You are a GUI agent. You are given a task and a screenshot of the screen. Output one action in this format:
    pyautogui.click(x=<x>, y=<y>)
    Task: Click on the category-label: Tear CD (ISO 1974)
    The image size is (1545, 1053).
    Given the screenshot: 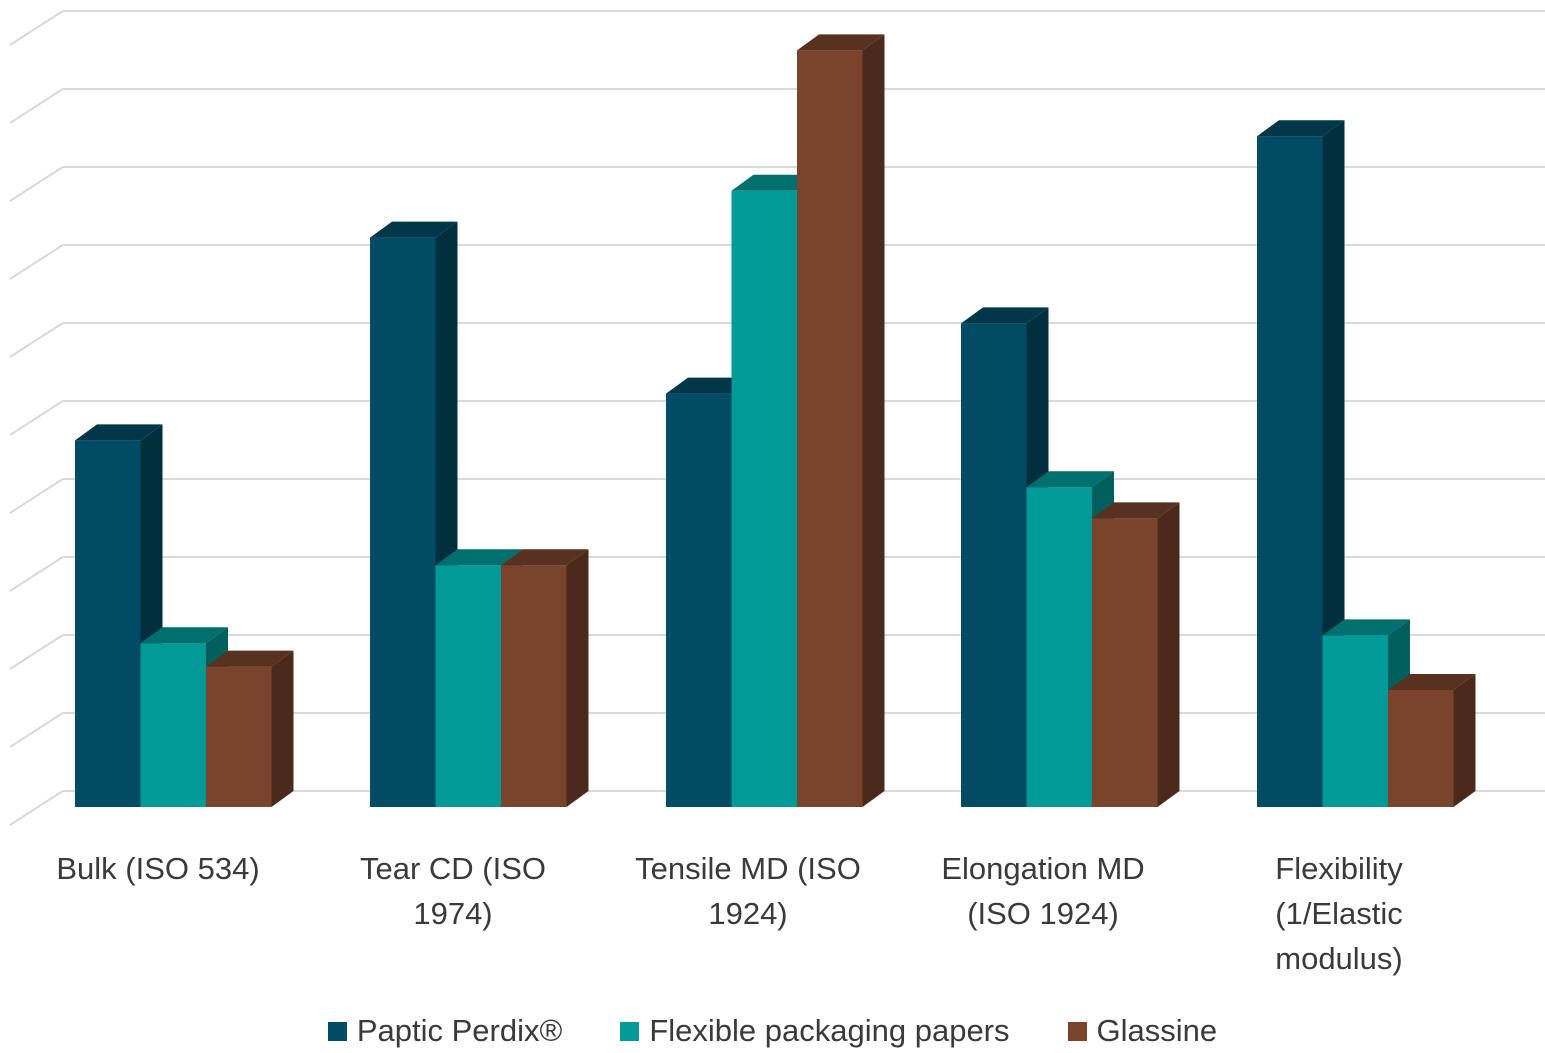 What is the action you would take?
    pyautogui.click(x=453, y=891)
    